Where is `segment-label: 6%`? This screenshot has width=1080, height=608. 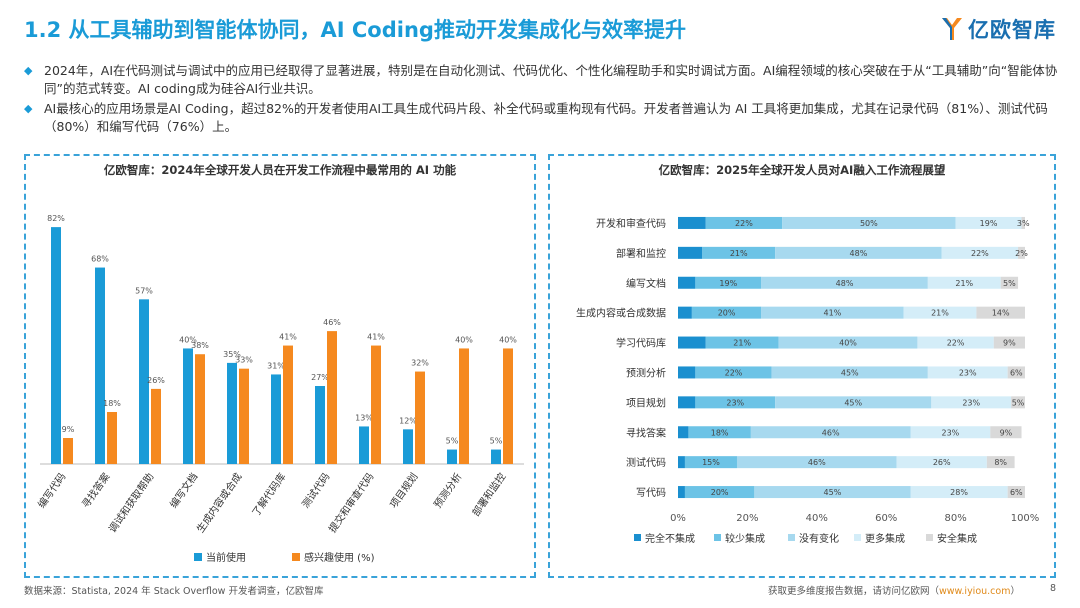
segment-label: 6% is located at coordinates (1016, 372).